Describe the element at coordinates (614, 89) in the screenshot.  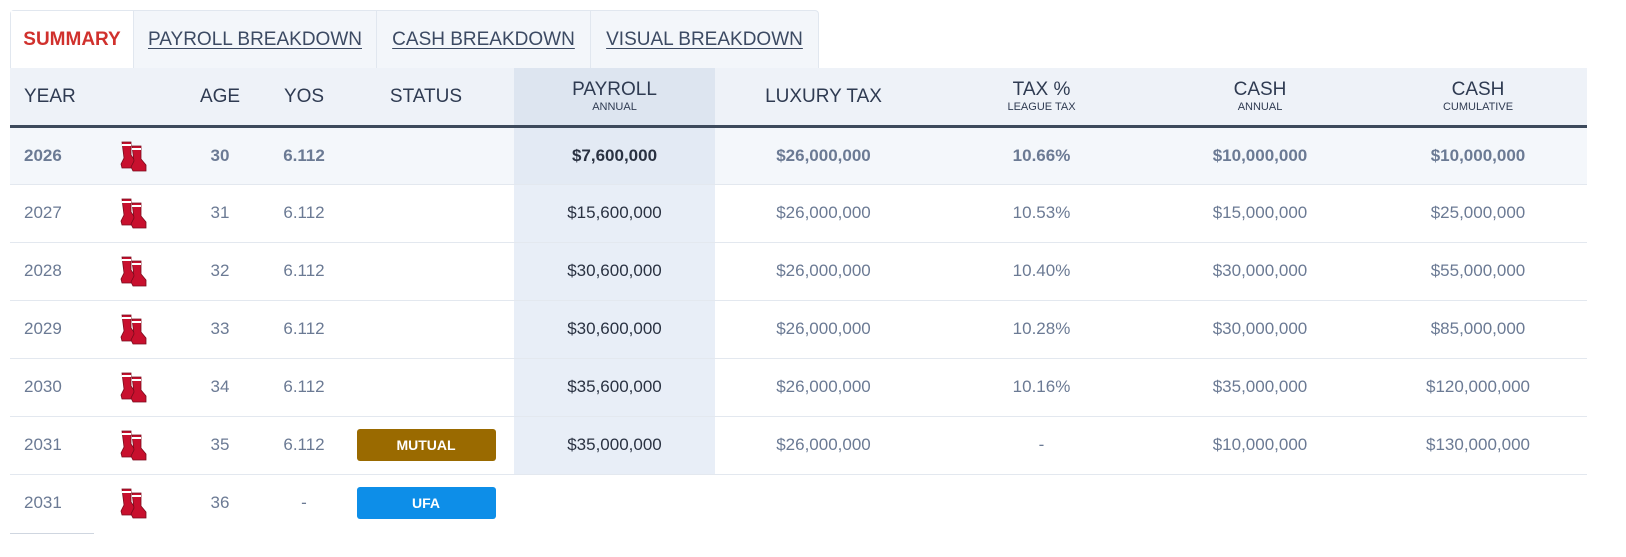
I see `payroll-header-label: PAYROLL` at that location.